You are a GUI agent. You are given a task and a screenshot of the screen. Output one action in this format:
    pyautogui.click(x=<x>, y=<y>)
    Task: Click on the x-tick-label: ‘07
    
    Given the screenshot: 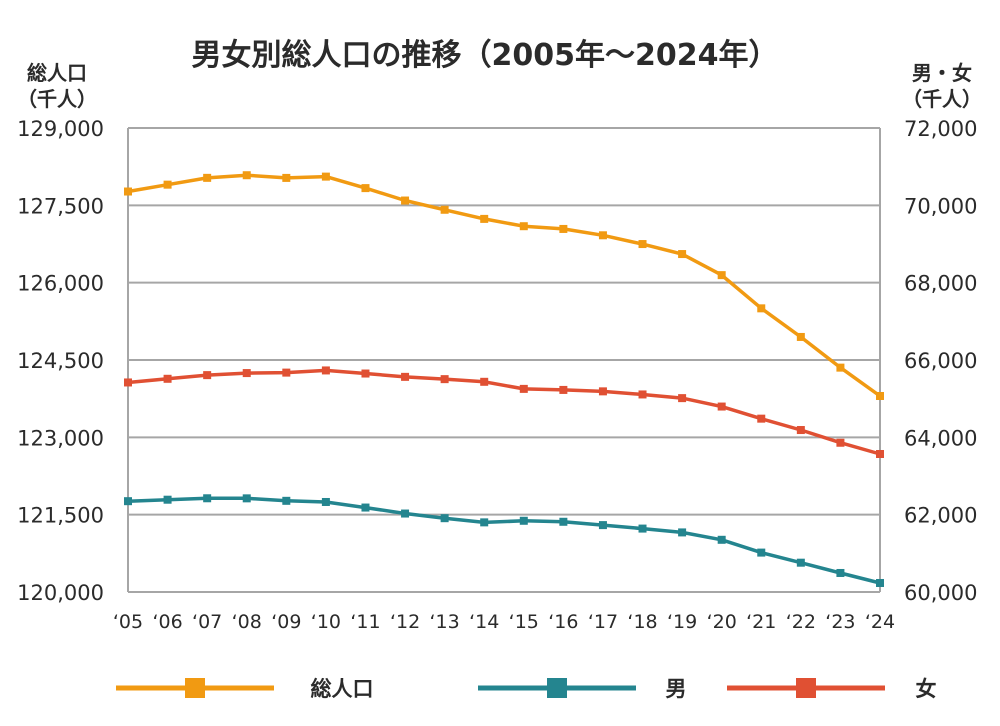 What is the action you would take?
    pyautogui.click(x=207, y=622)
    